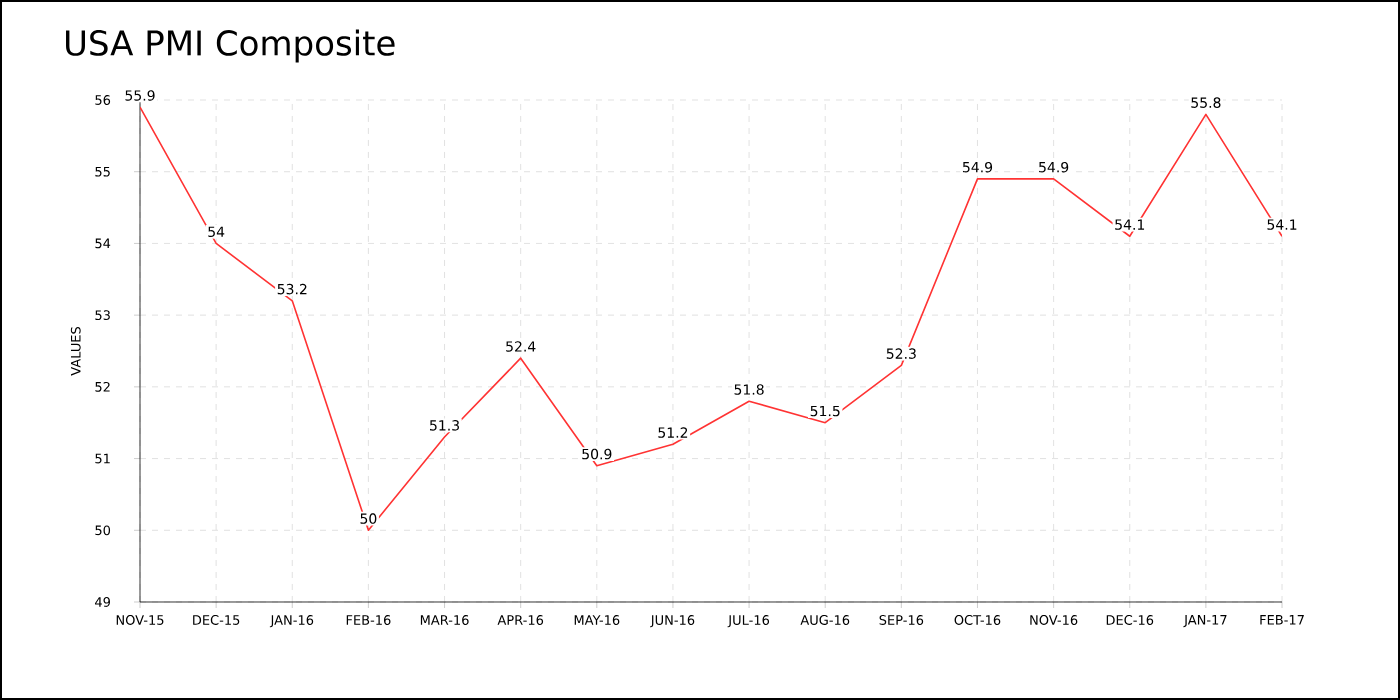 Image resolution: width=1400 pixels, height=700 pixels. What do you see at coordinates (230, 46) in the screenshot?
I see `chart-title: USA PMI Composite` at bounding box center [230, 46].